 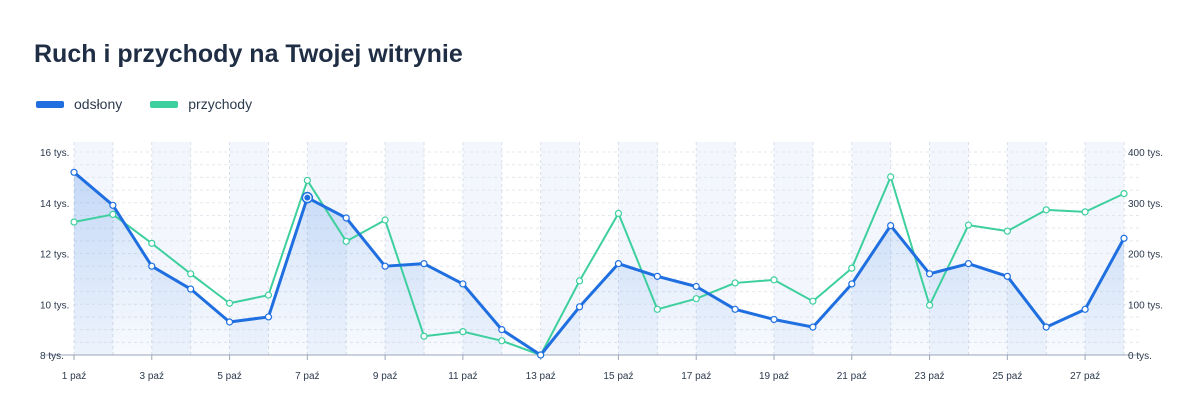 I want to click on y-right-tick-label: 300 tys., so click(x=1145, y=204).